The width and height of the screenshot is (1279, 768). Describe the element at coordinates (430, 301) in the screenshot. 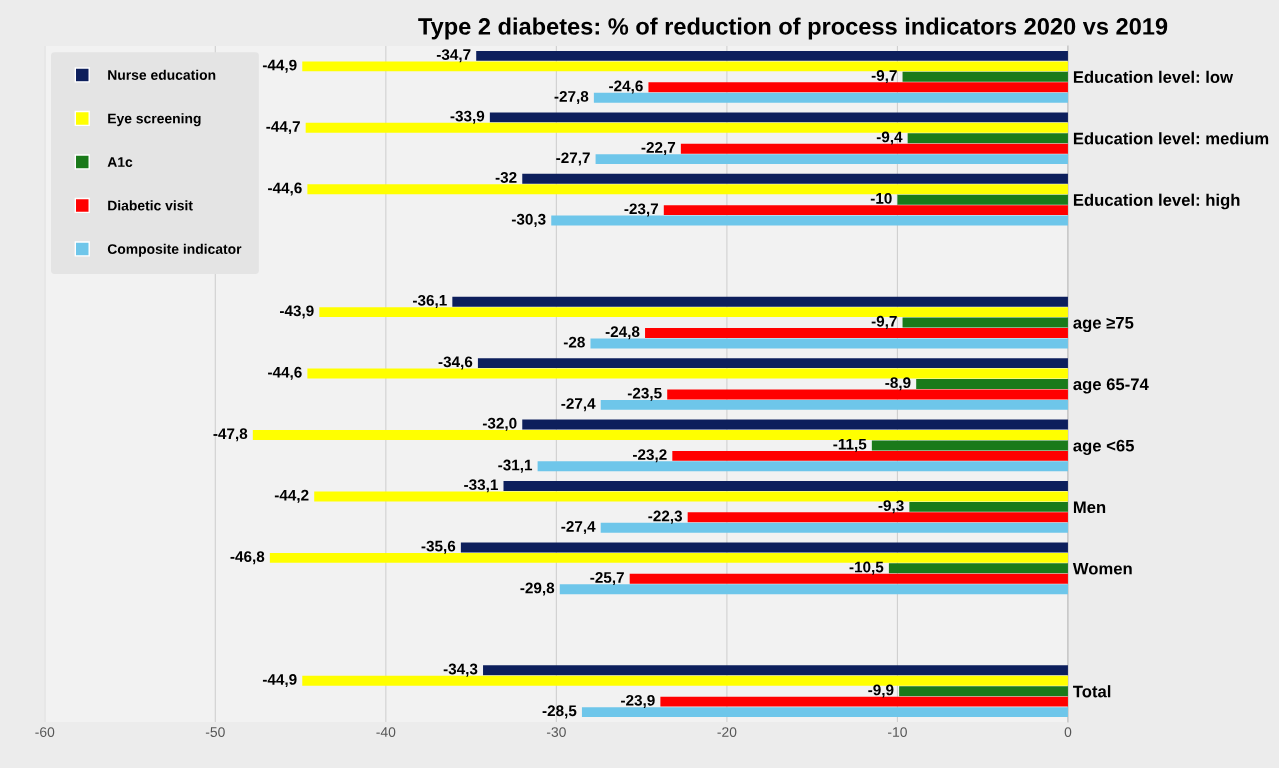

I see `data-label: -36,1` at that location.